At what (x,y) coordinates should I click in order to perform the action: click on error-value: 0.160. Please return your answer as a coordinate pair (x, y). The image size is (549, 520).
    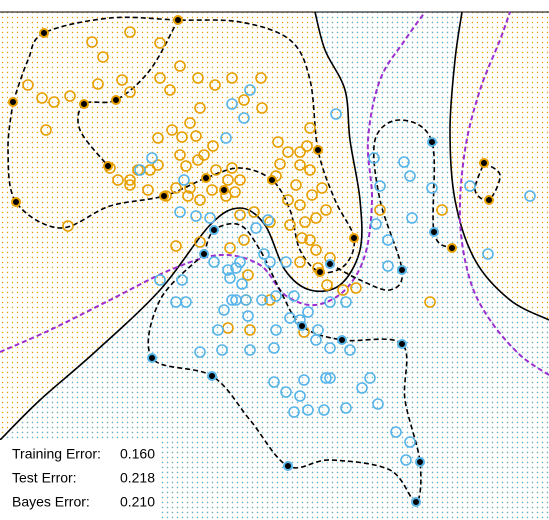
    Looking at the image, I should click on (137, 454).